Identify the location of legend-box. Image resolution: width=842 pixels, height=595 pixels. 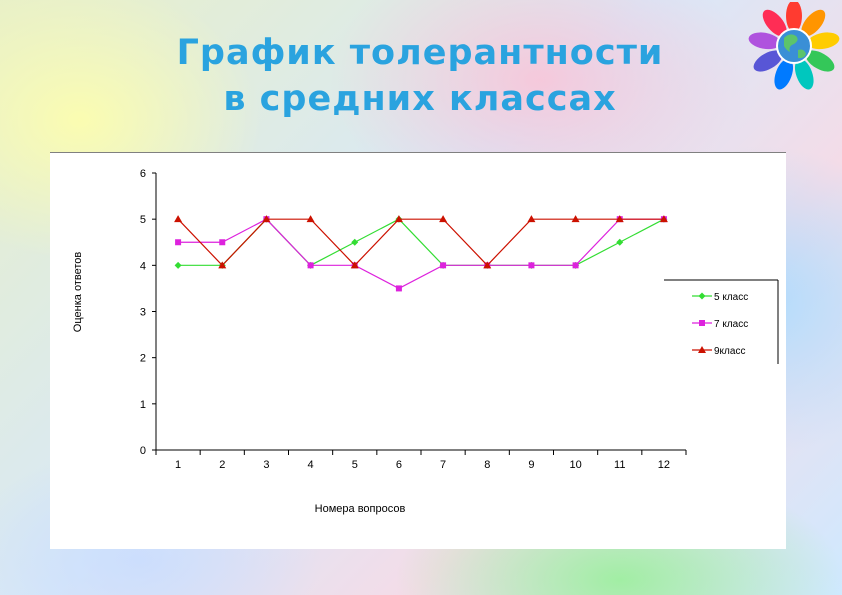
(721, 322).